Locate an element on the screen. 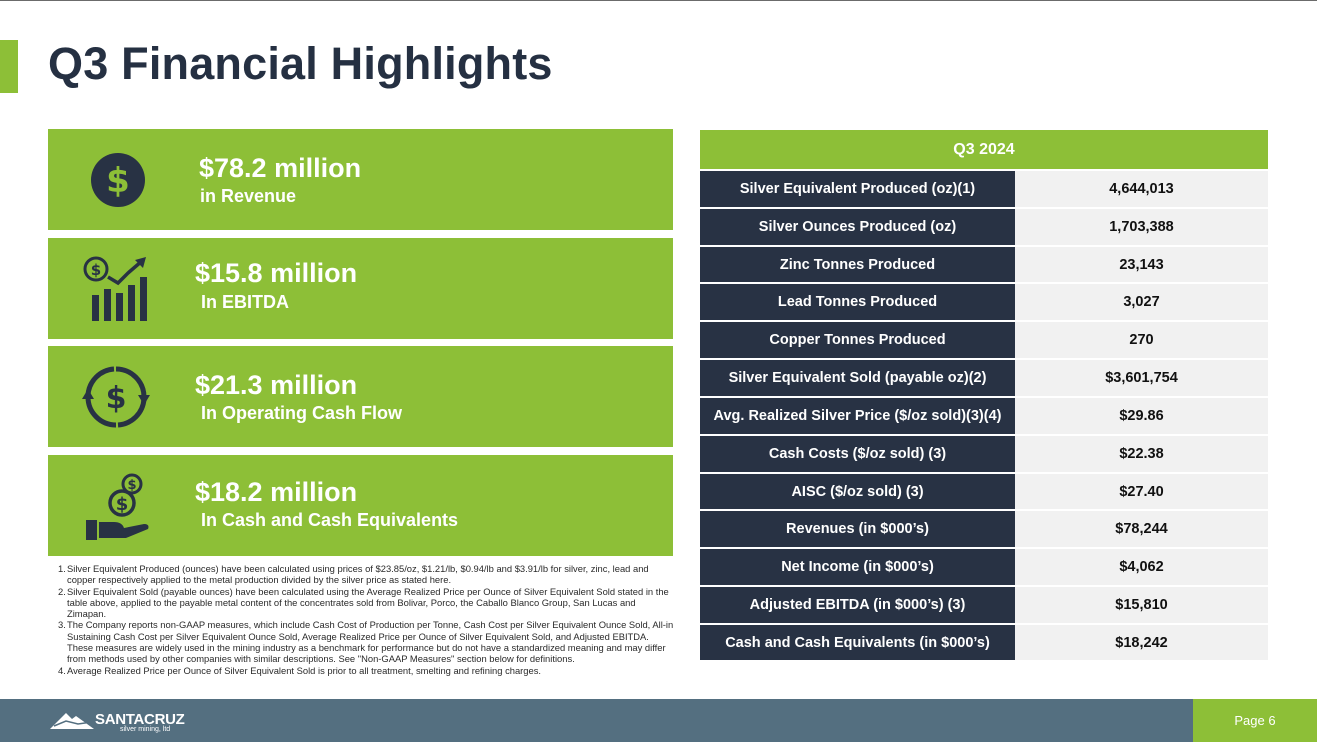 The width and height of the screenshot is (1317, 742). table-header: Q3 2024 is located at coordinates (984, 149).